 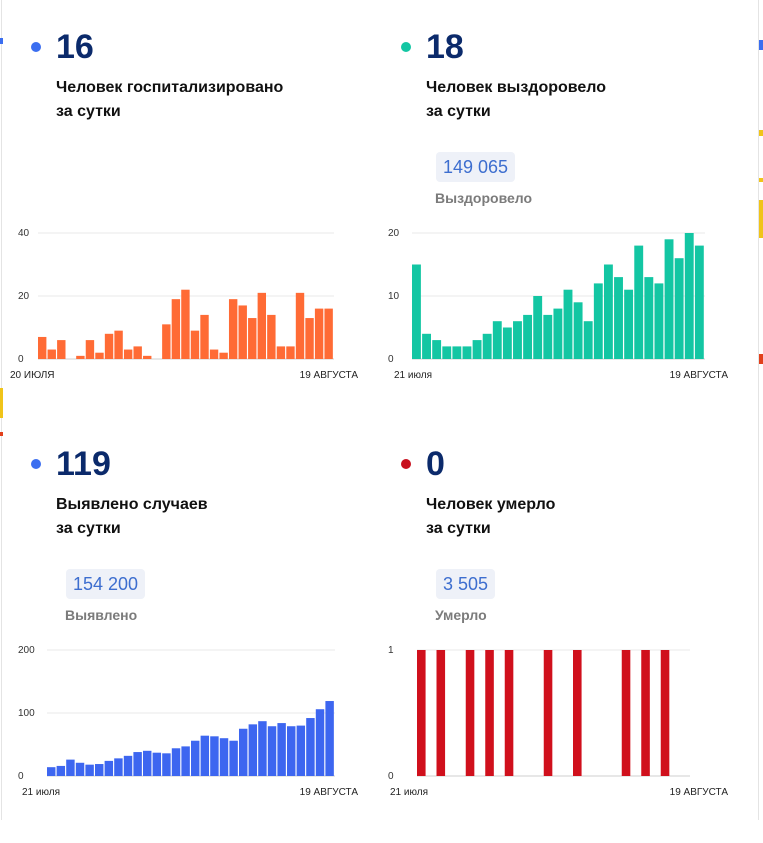 What do you see at coordinates (491, 504) in the screenshot?
I see `description-line-1: Человек умерло` at bounding box center [491, 504].